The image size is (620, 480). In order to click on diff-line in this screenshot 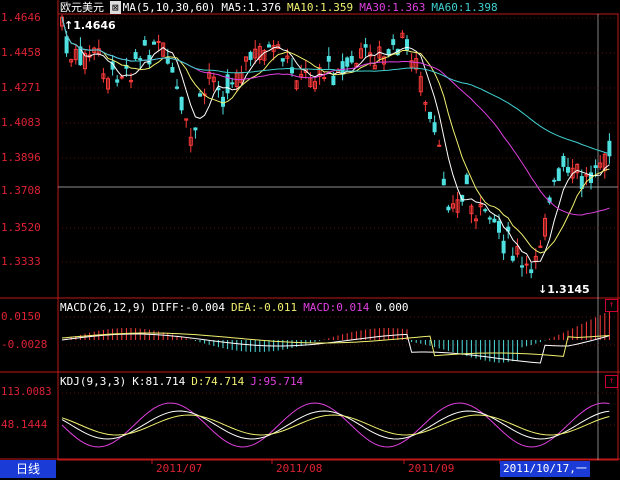, I will do `click(335, 348)`.